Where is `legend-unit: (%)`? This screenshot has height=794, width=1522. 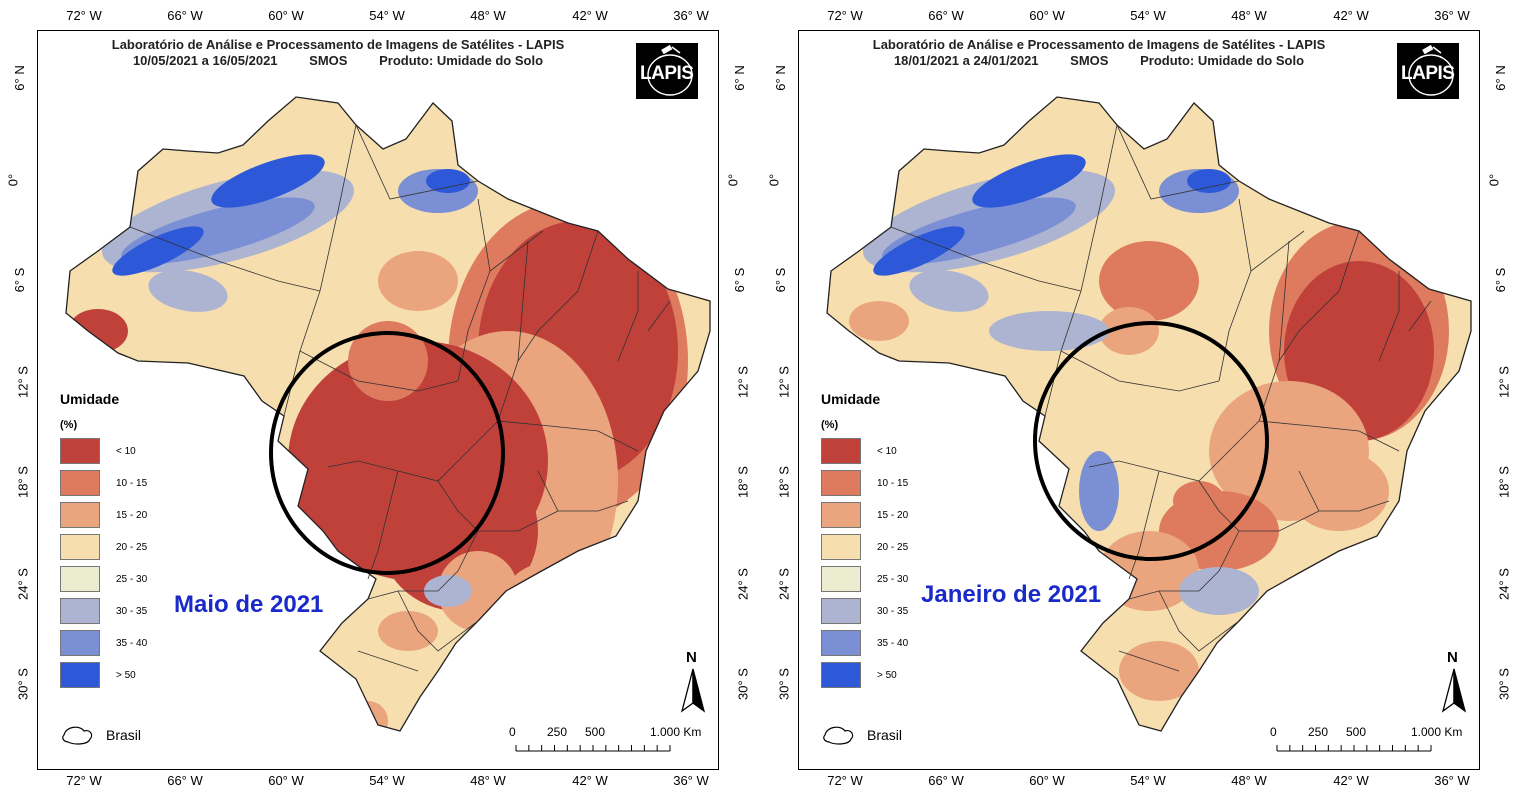 legend-unit: (%) is located at coordinates (830, 425).